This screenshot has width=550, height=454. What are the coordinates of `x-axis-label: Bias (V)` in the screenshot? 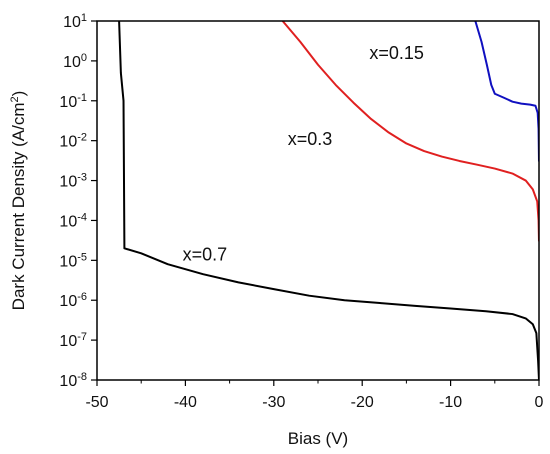 It's located at (318, 438).